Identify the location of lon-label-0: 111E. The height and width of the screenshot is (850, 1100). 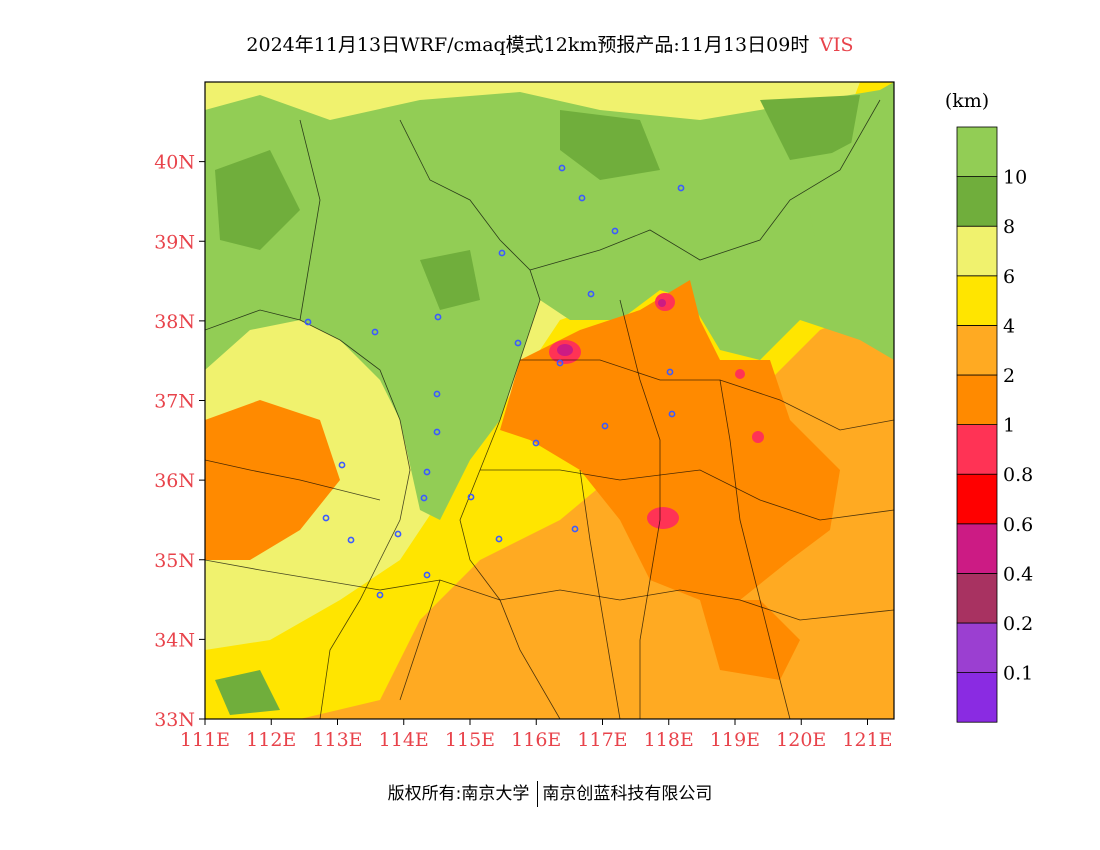
(205, 740).